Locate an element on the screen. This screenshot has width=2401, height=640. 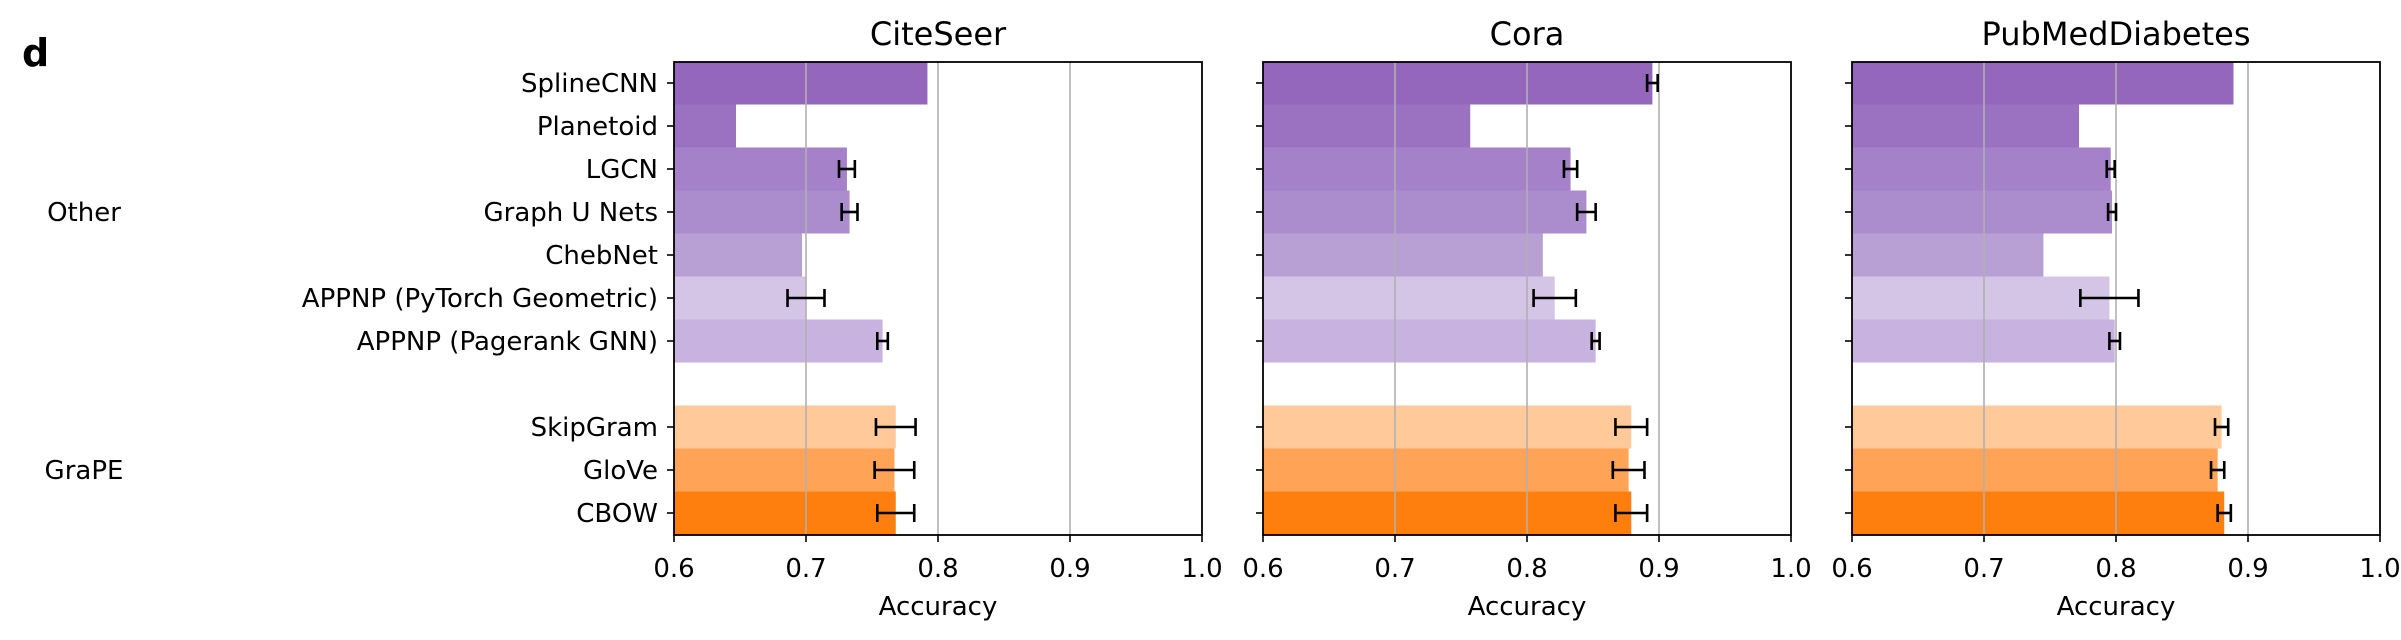
category-label-cbow: CBOW is located at coordinates (617, 514).